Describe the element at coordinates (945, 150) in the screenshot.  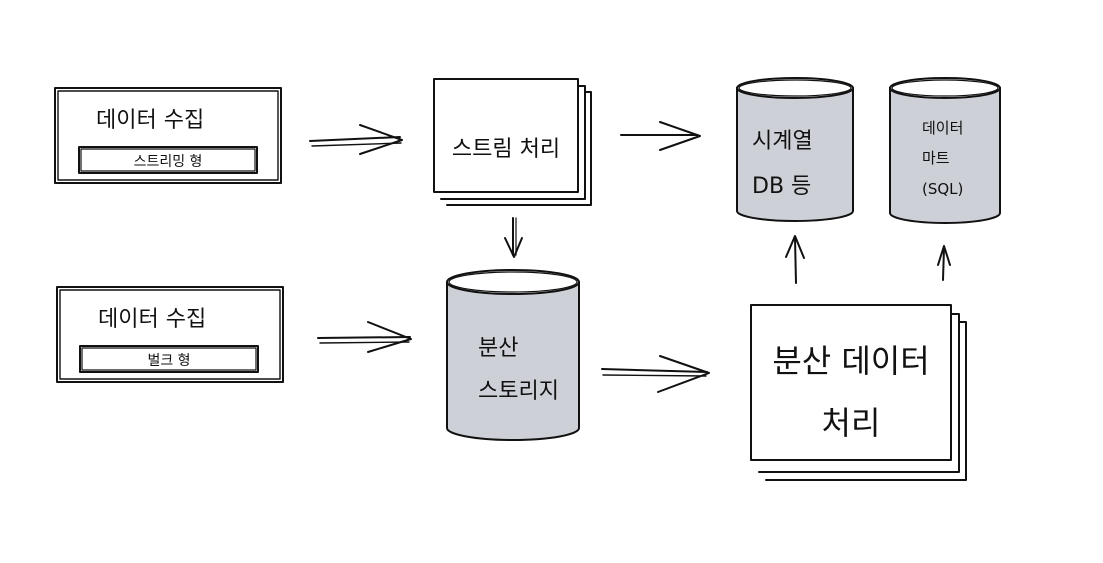
I see `data-mart-cylinder` at that location.